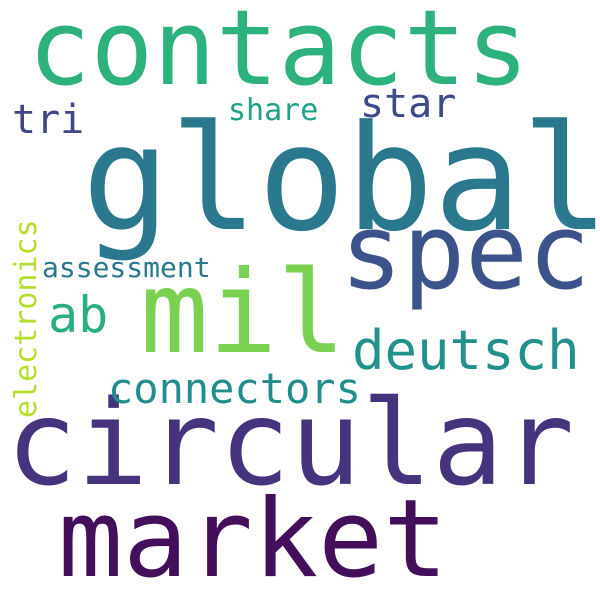 This screenshot has height=602, width=600. Describe the element at coordinates (243, 312) in the screenshot. I see `word-mil: mil` at that location.